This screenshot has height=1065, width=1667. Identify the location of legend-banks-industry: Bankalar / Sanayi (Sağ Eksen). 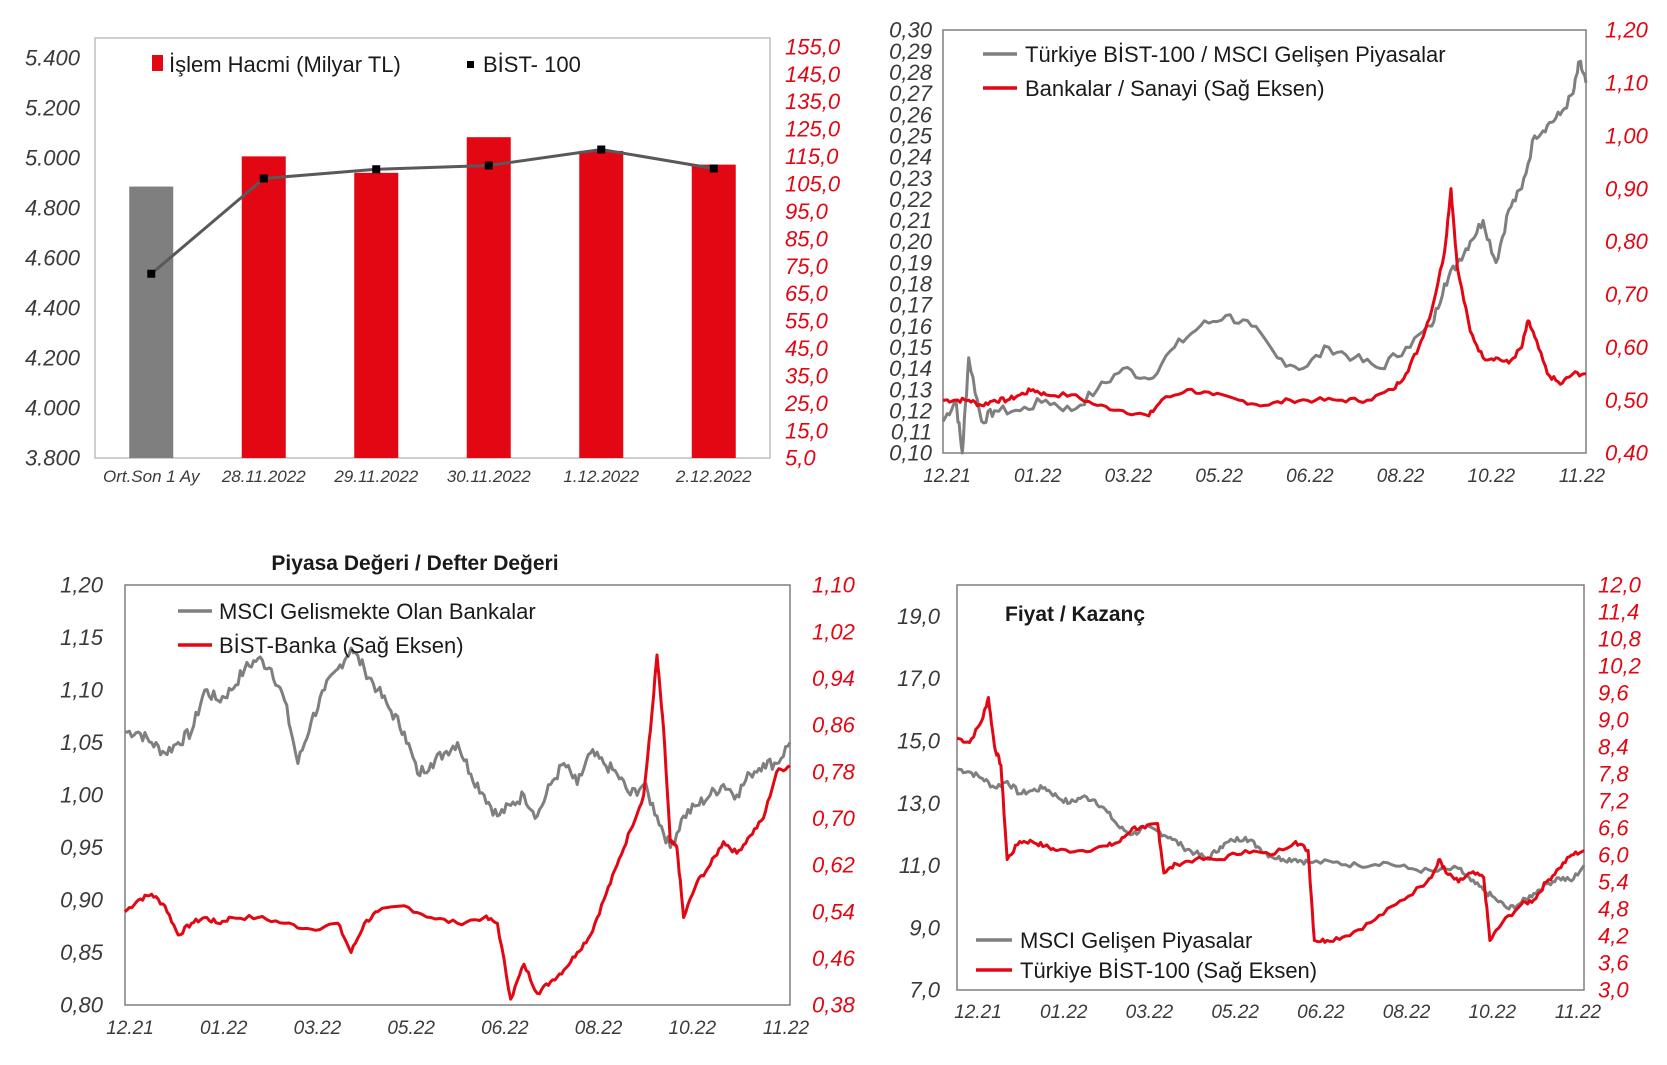
(1175, 88).